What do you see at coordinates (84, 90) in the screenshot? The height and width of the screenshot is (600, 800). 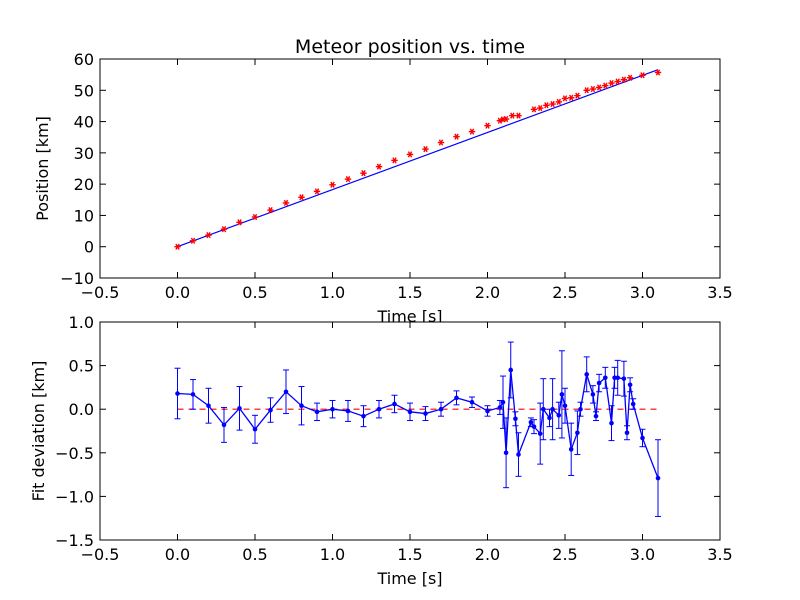 I see `y-tick-label: 50` at bounding box center [84, 90].